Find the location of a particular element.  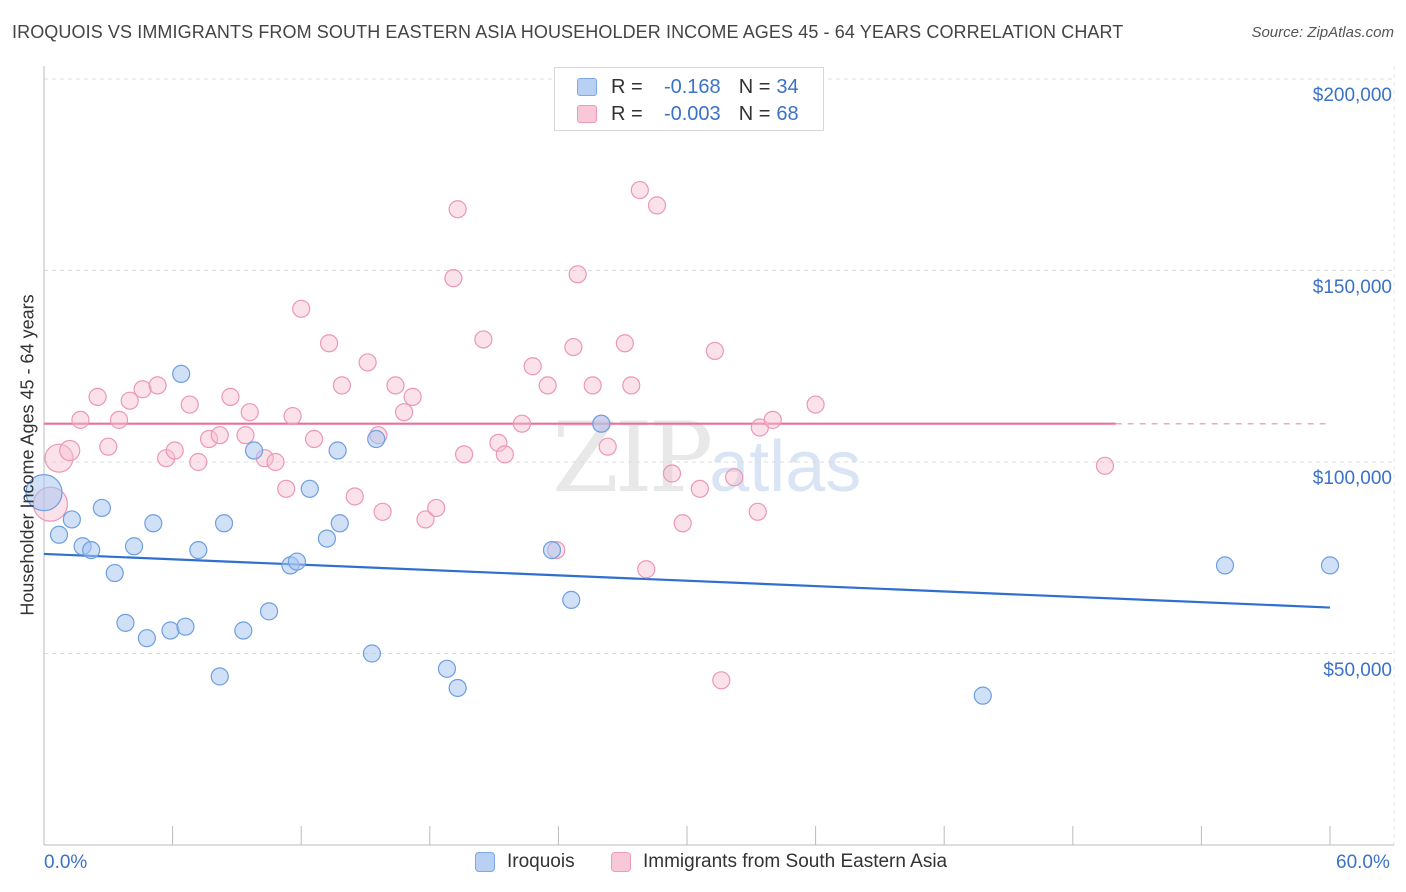

series-swatch-immigrants is located at coordinates (621, 862).